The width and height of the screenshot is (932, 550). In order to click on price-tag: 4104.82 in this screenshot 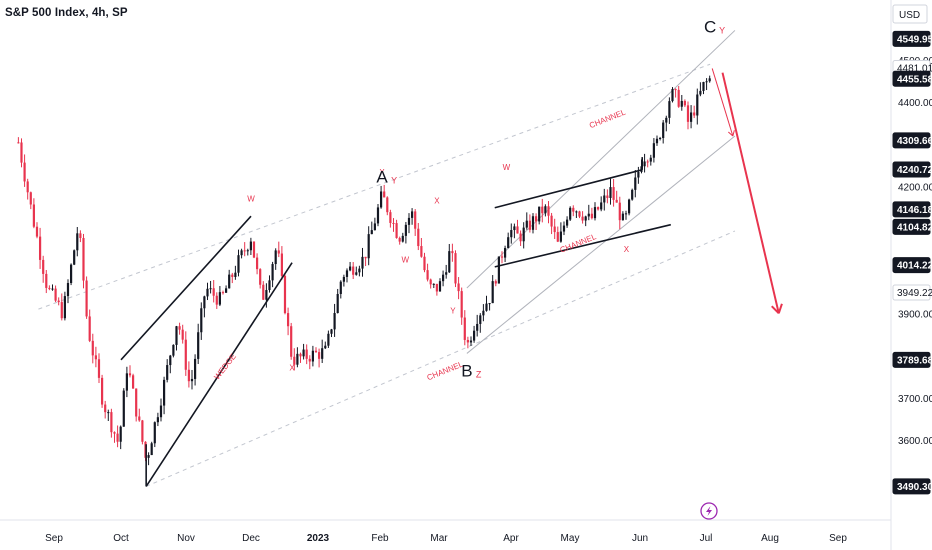, I will do `click(912, 226)`.